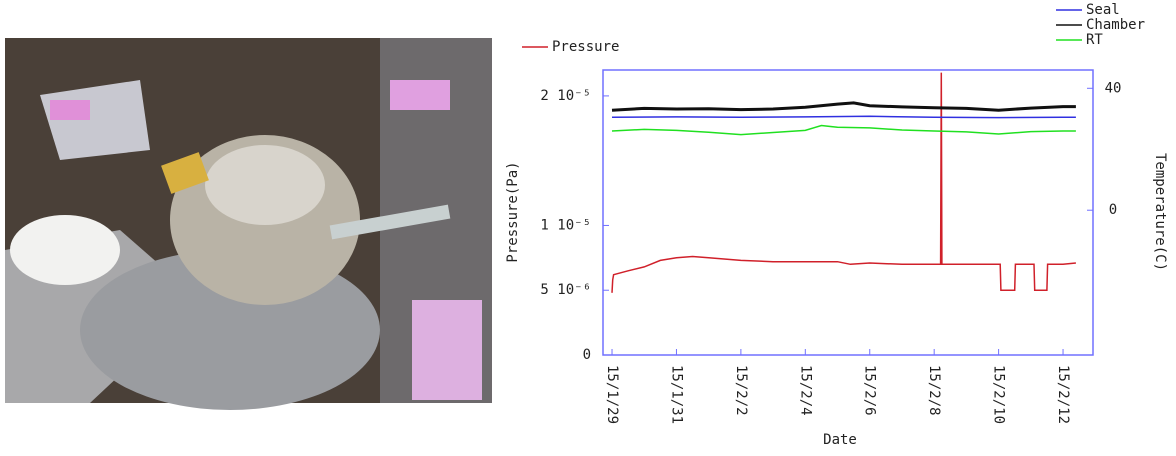 The width and height of the screenshot is (1176, 456). What do you see at coordinates (1103, 10) in the screenshot?
I see `legend-label: Seal` at bounding box center [1103, 10].